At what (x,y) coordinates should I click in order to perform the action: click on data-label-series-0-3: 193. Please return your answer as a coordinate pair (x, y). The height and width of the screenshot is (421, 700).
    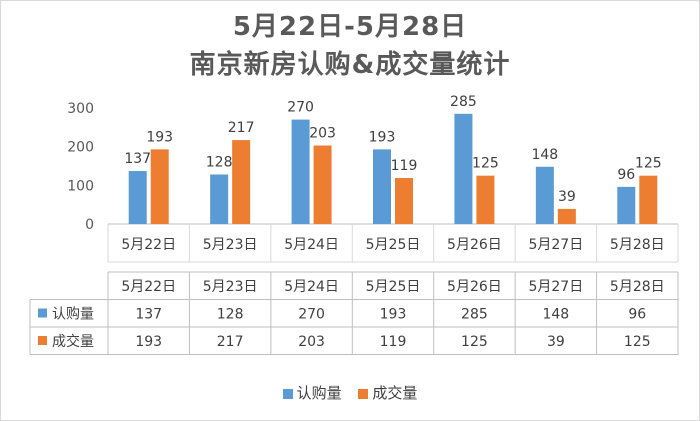
    Looking at the image, I should click on (382, 137).